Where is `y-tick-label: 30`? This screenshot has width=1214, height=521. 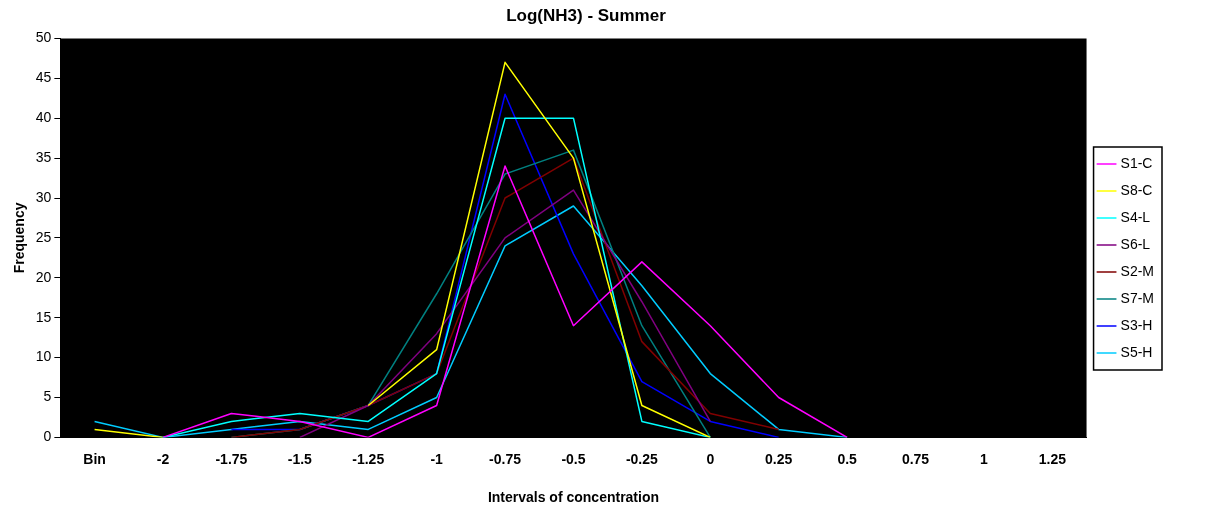
y-tick-label: 30 is located at coordinates (43, 196).